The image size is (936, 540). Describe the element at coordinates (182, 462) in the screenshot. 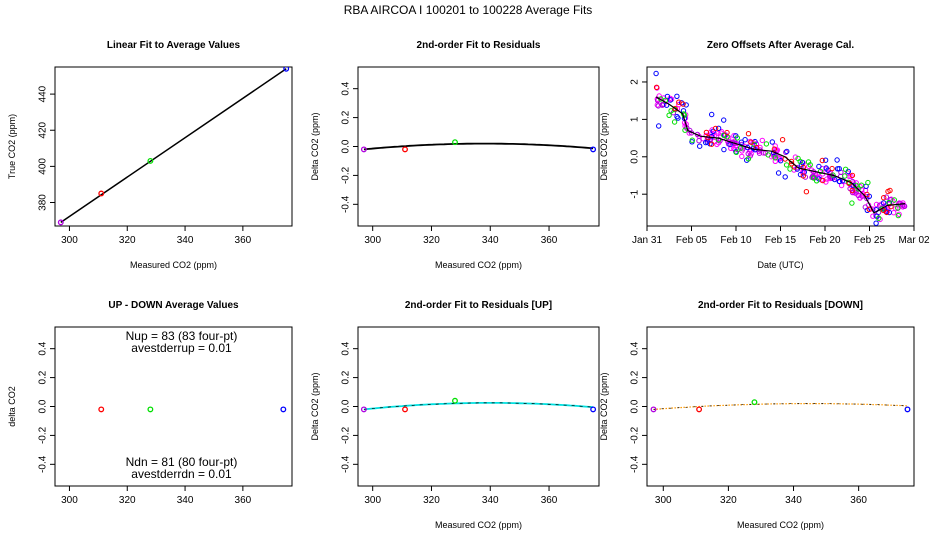

I see `annotation-ndn: Ndn = 81 (80 four-pt)` at that location.